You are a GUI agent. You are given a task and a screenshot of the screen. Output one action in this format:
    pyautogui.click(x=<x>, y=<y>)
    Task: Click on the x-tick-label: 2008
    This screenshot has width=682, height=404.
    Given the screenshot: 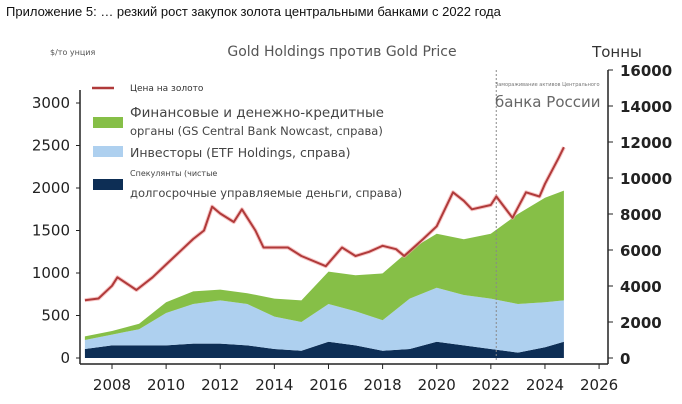 What is the action you would take?
    pyautogui.click(x=112, y=385)
    